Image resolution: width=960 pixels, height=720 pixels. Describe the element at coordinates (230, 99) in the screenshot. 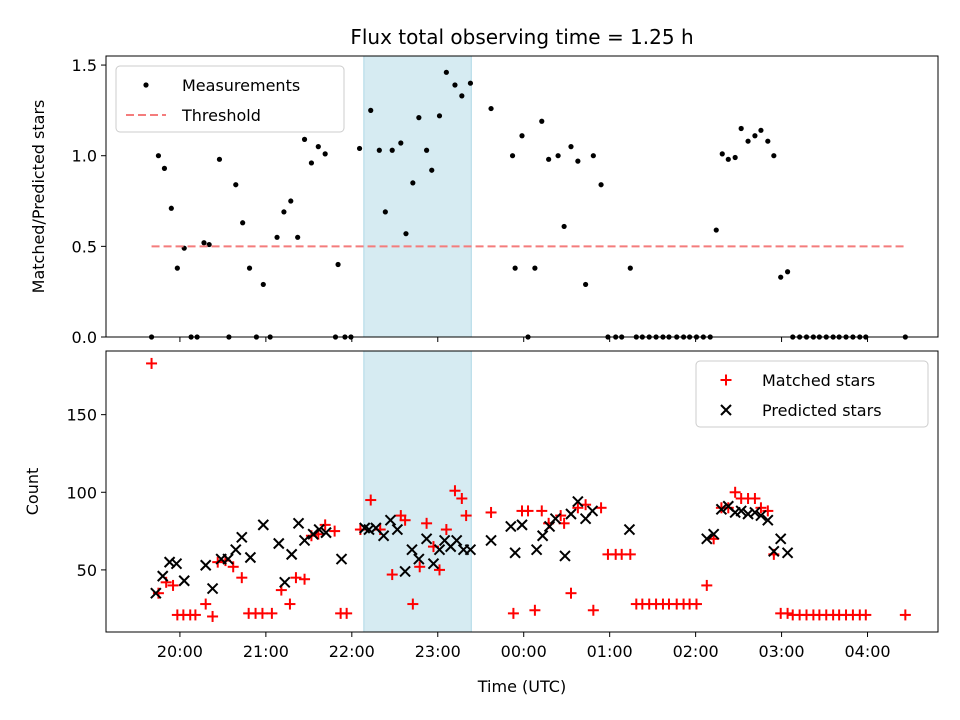

I see `legend: Measurements Threshold` at that location.